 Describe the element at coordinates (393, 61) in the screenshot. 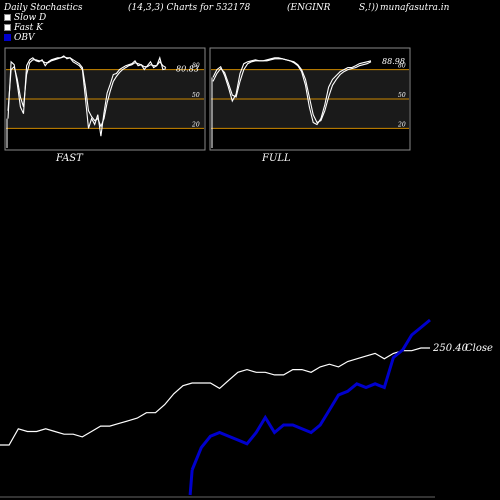

I see `full-current-value: 88.98` at that location.